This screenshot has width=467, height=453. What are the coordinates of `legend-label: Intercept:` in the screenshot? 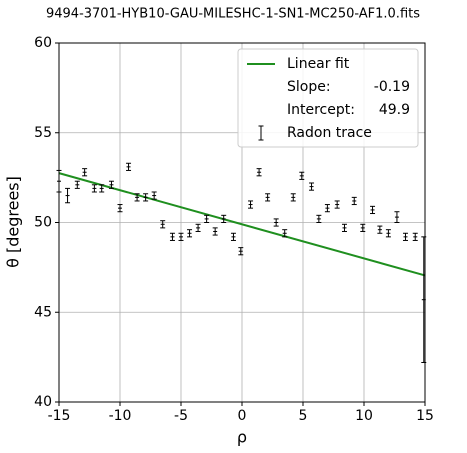 It's located at (321, 110).